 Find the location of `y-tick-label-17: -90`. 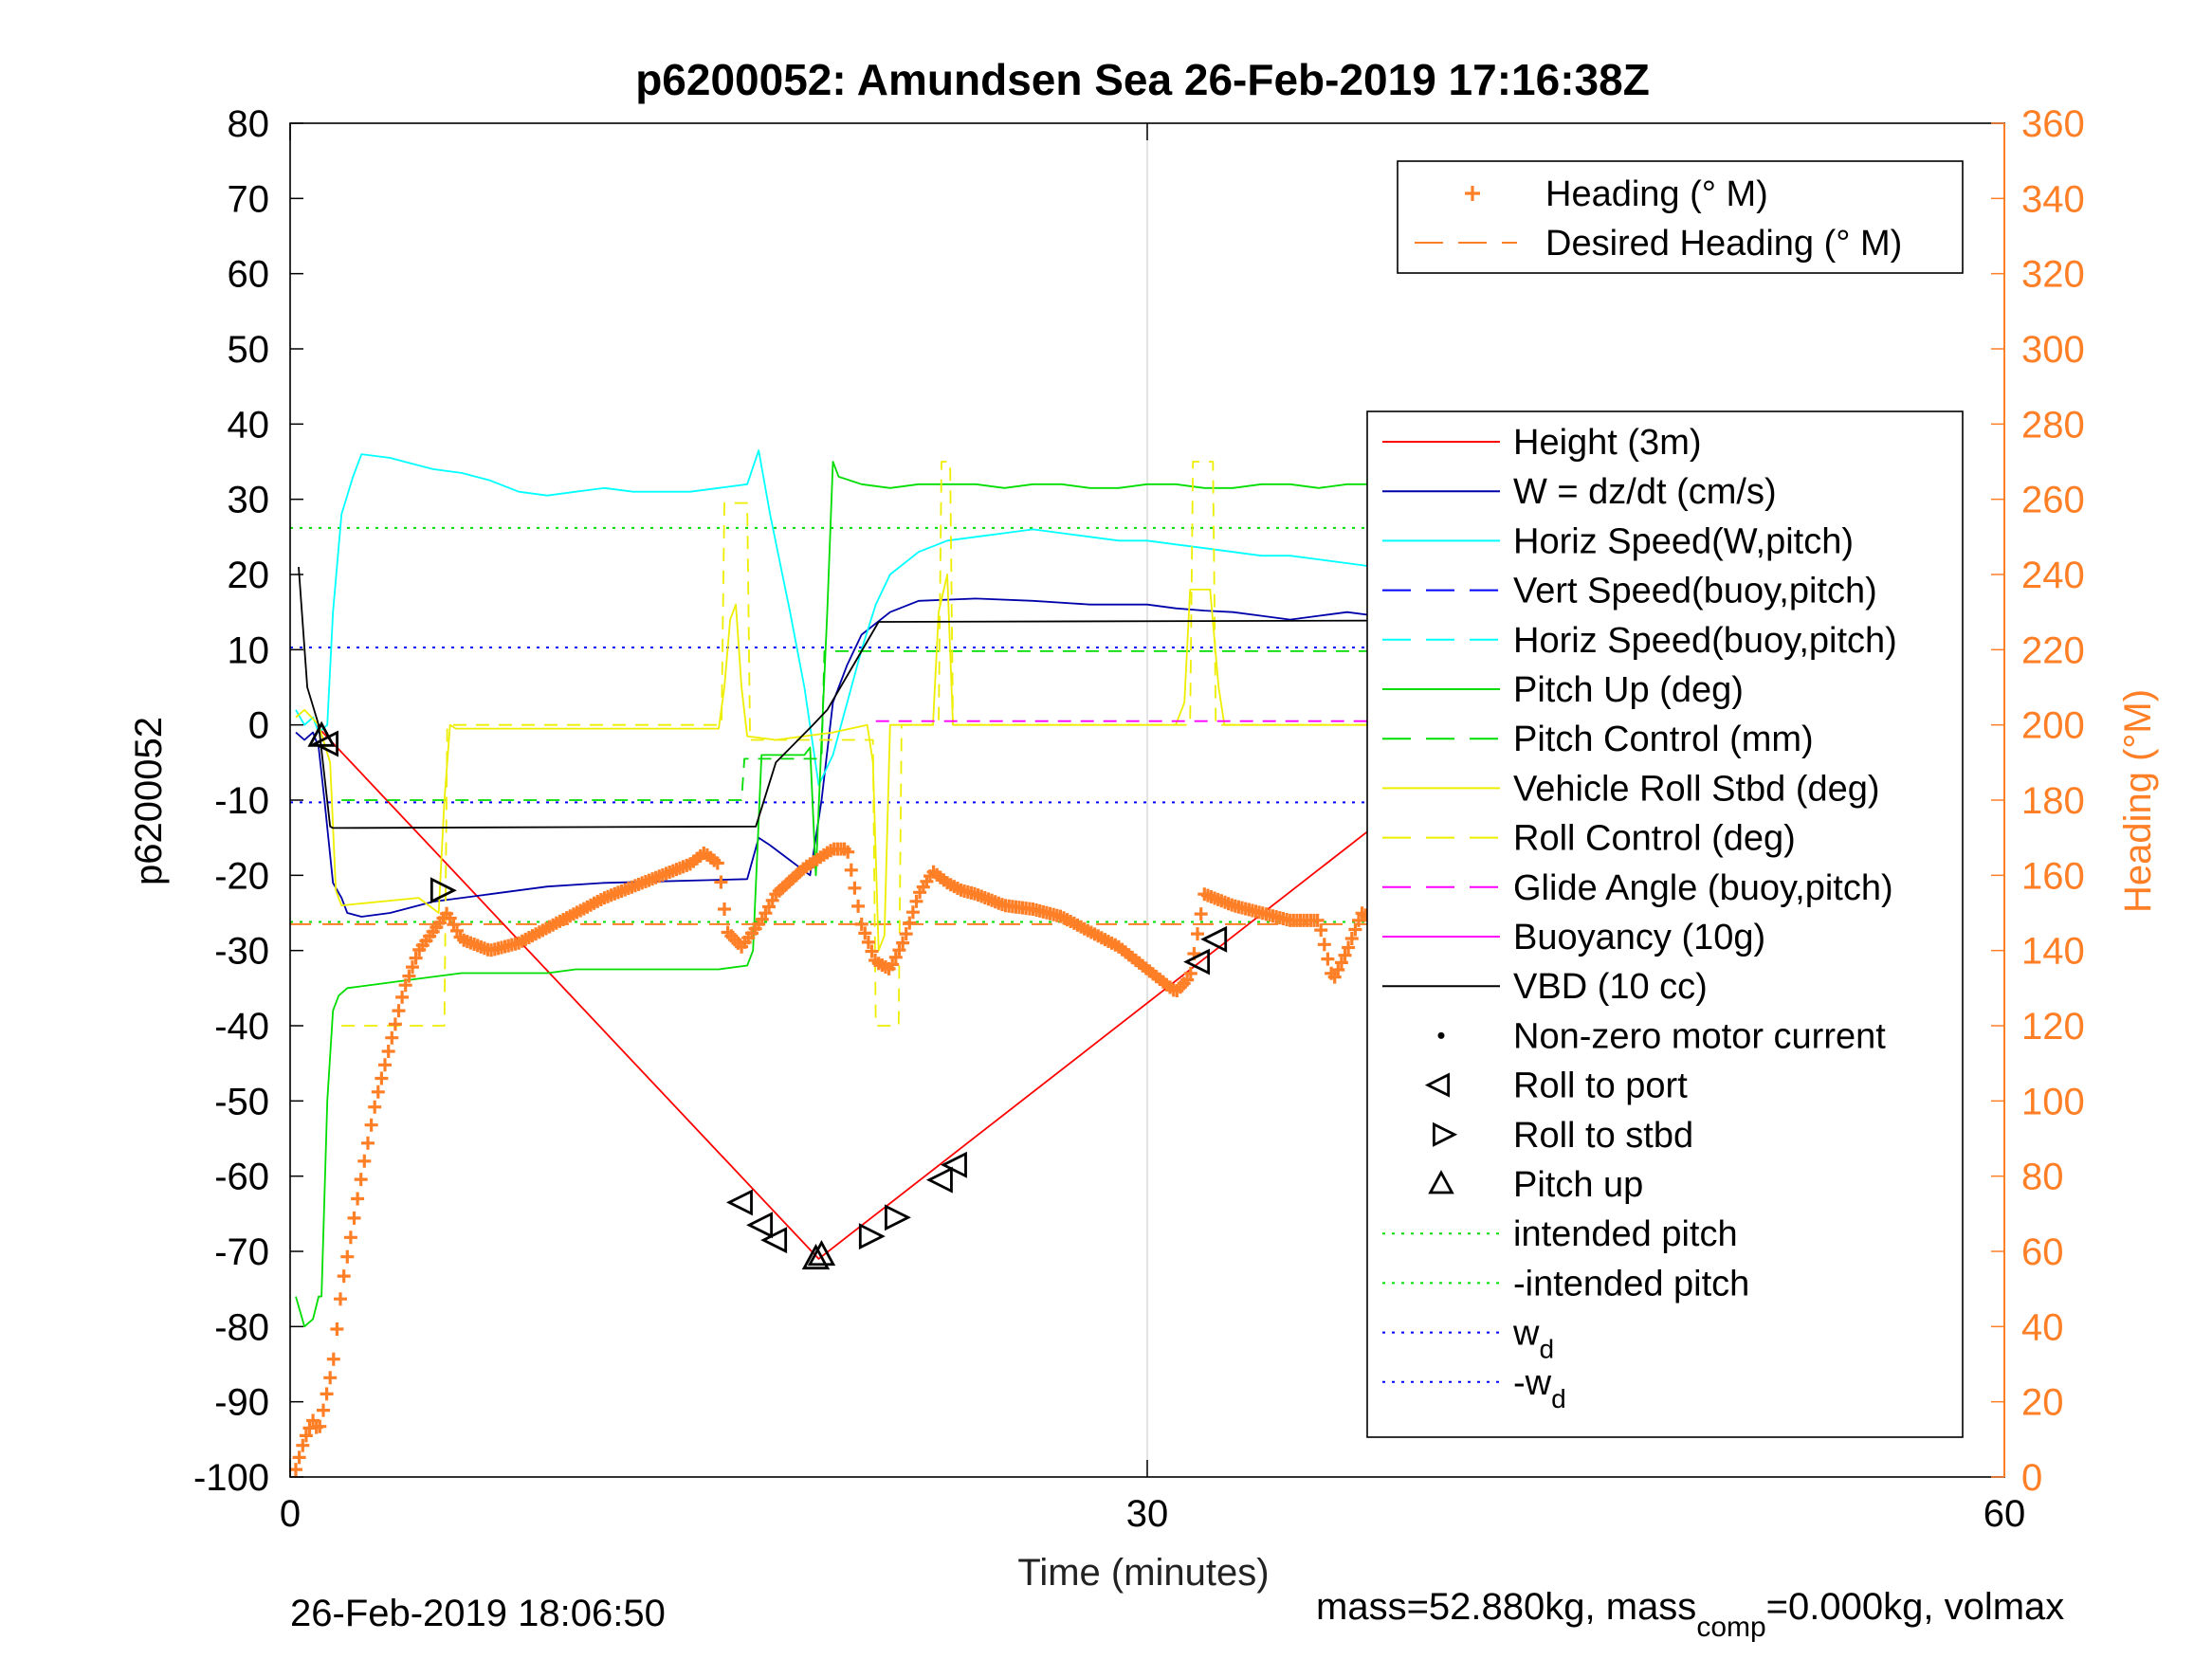

y-tick-label-17: -90 is located at coordinates (241, 1403).